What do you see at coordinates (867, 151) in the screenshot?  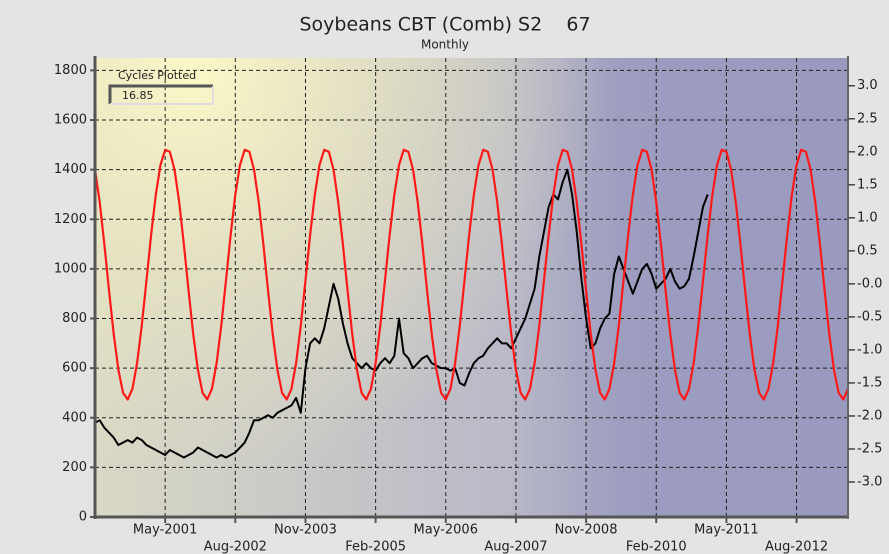 I see `y2-tick-label: 2.0` at bounding box center [867, 151].